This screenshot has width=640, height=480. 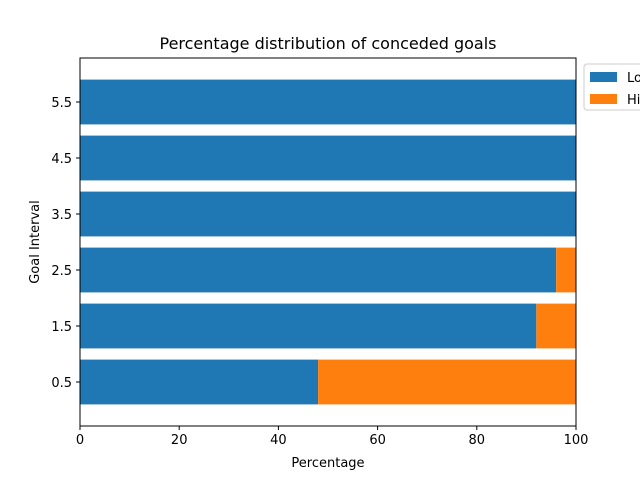 I want to click on legend-label-hi: Hi, so click(x=633, y=100).